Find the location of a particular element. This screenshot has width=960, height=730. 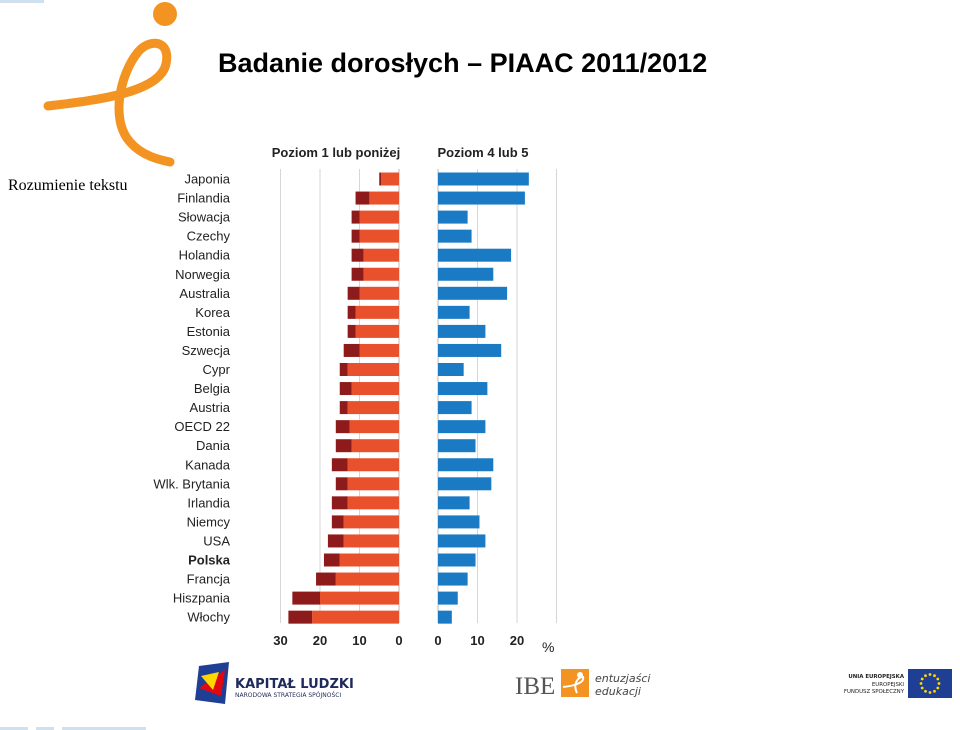

country-label: Włochy is located at coordinates (208, 617).